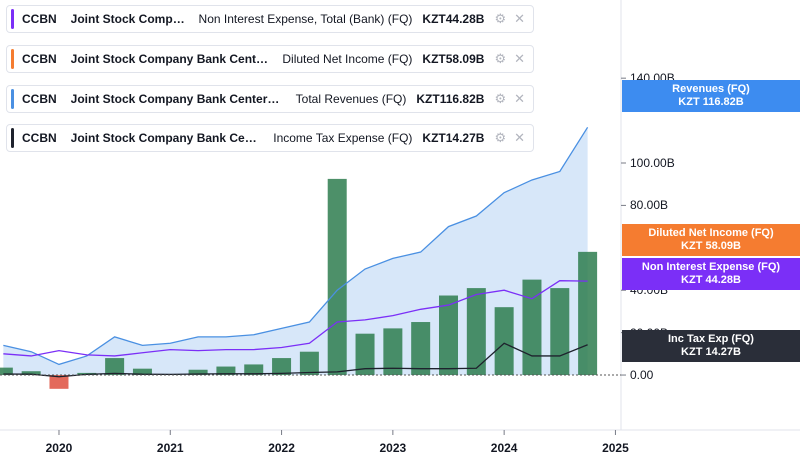 This screenshot has height=470, width=800. Describe the element at coordinates (652, 162) in the screenshot. I see `y-tick-label: 100.00B` at that location.